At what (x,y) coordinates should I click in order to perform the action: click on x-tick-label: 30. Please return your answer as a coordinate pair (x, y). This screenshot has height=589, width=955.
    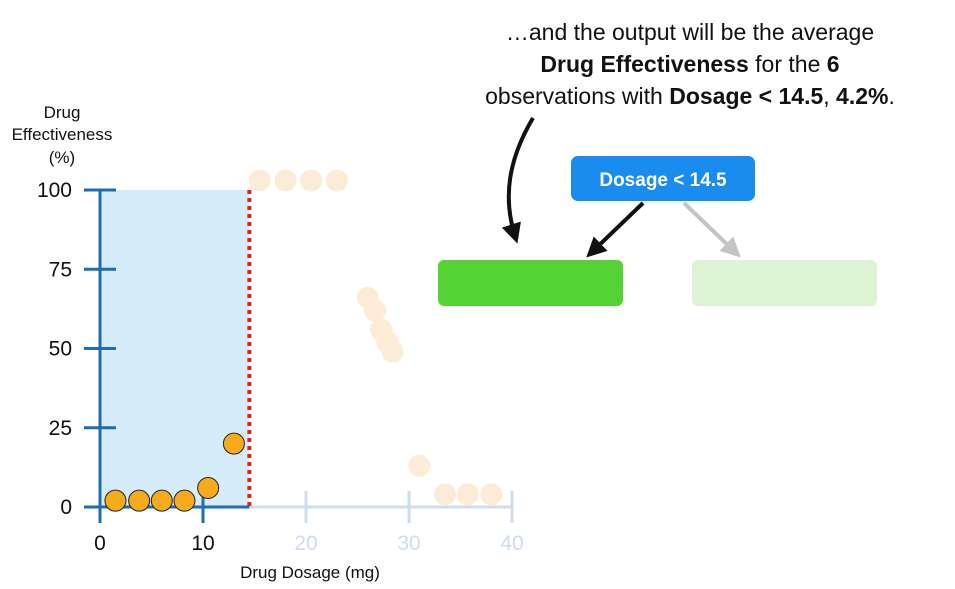
    Looking at the image, I should click on (408, 543).